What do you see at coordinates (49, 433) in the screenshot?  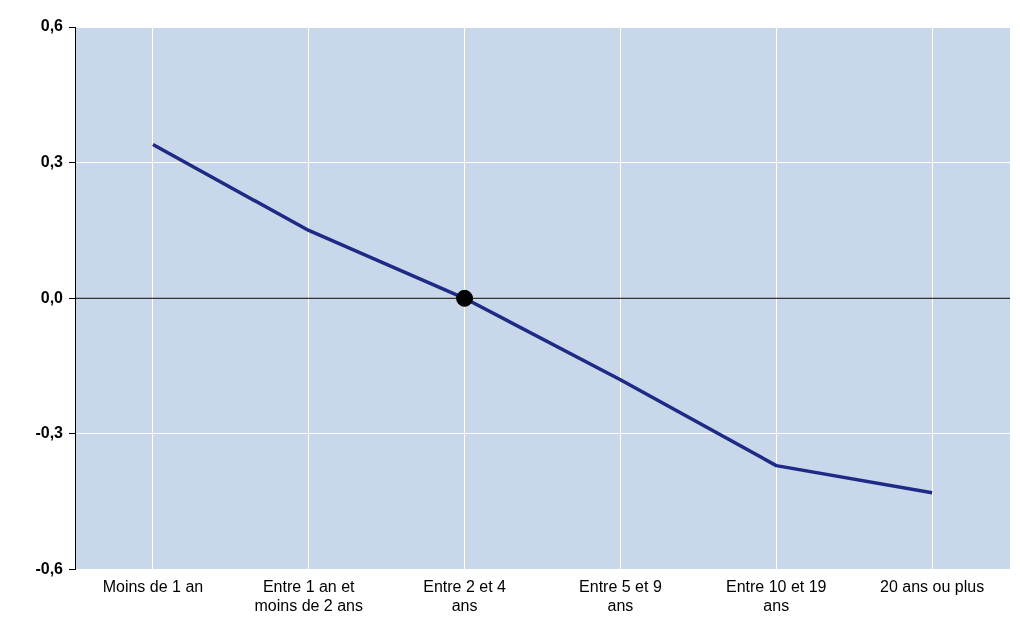 I see `y-tick-label: -0,3` at bounding box center [49, 433].